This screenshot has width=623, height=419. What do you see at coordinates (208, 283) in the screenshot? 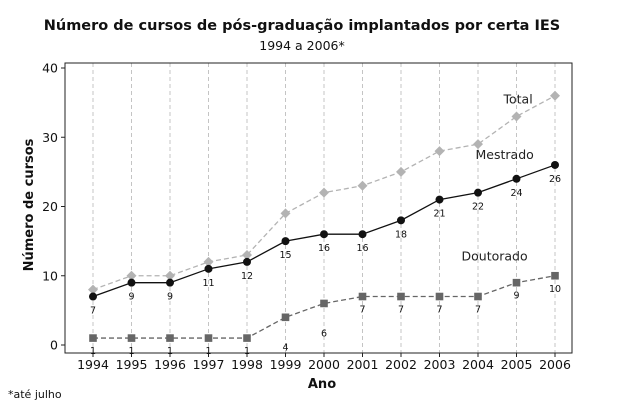
I see `data-label: 11` at bounding box center [208, 283].